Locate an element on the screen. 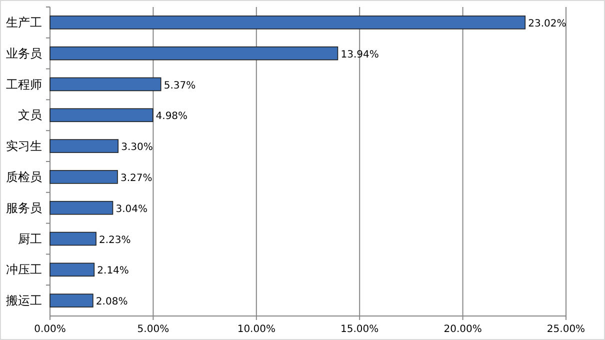  y-tick-label: 厨工 is located at coordinates (30, 239).